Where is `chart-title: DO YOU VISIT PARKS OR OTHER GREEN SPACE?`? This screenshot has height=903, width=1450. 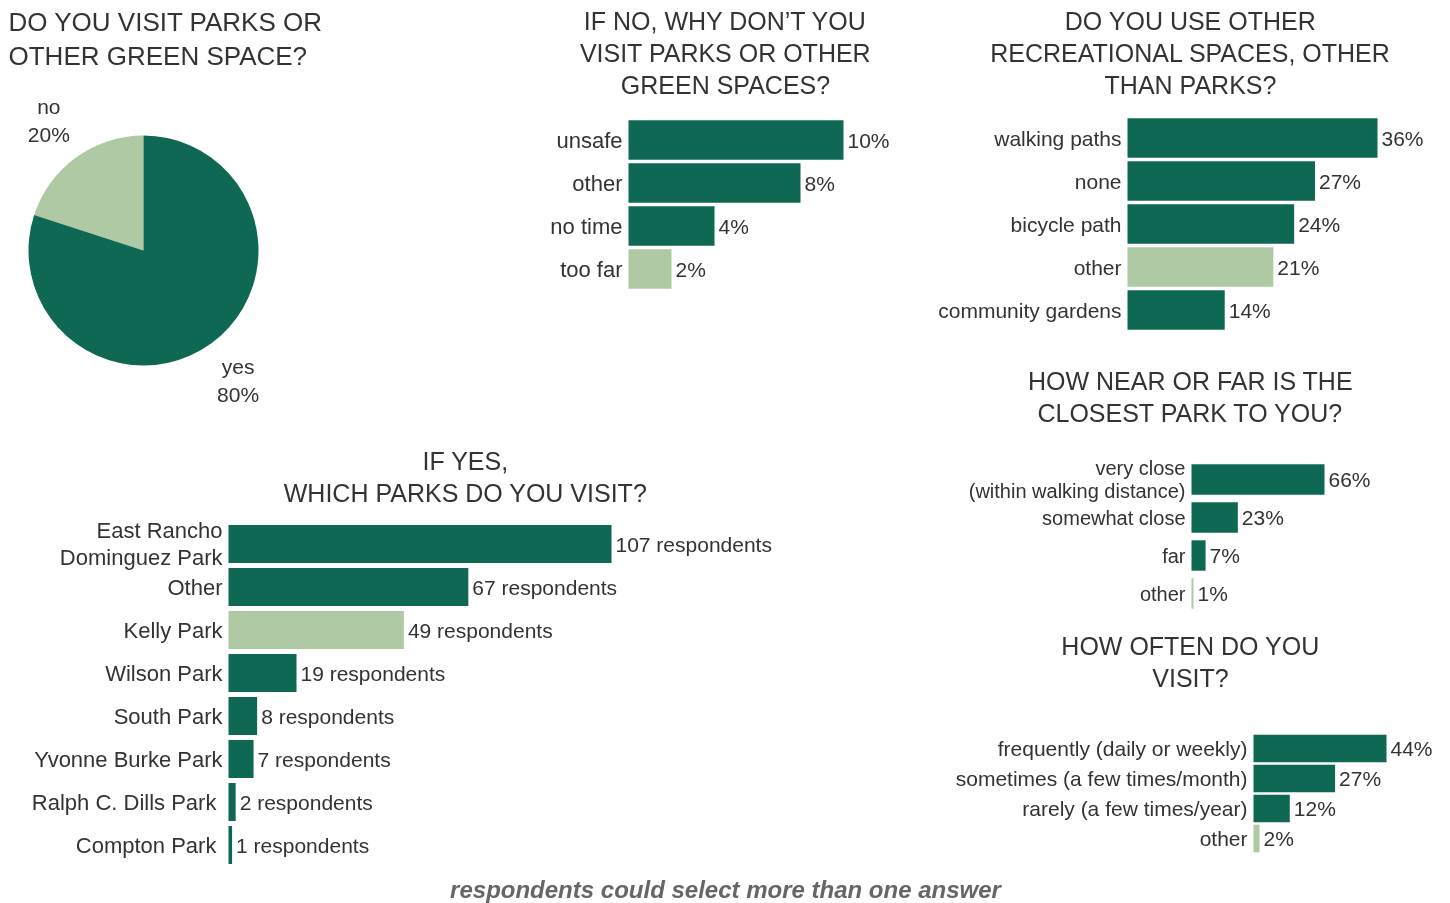 chart-title: DO YOU VISIT PARKS OR OTHER GREEN SPACE? is located at coordinates (165, 38).